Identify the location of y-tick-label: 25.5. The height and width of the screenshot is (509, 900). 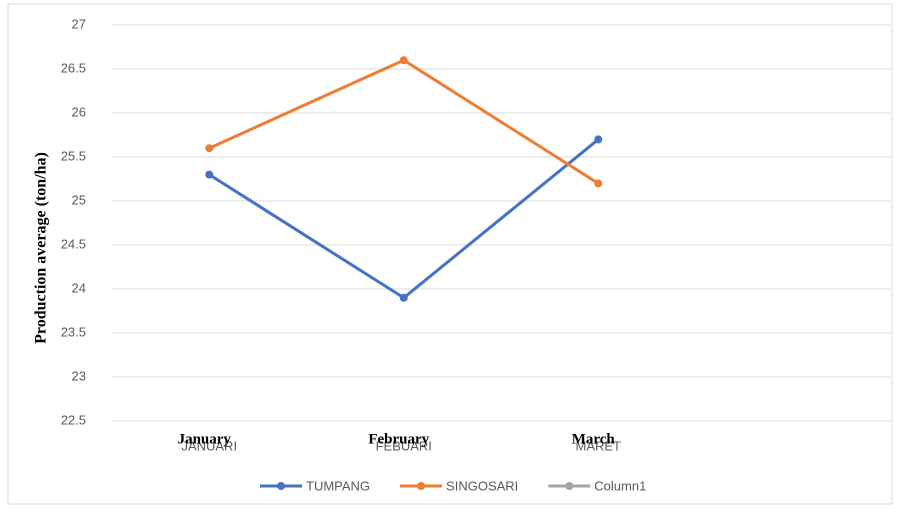
(73, 155).